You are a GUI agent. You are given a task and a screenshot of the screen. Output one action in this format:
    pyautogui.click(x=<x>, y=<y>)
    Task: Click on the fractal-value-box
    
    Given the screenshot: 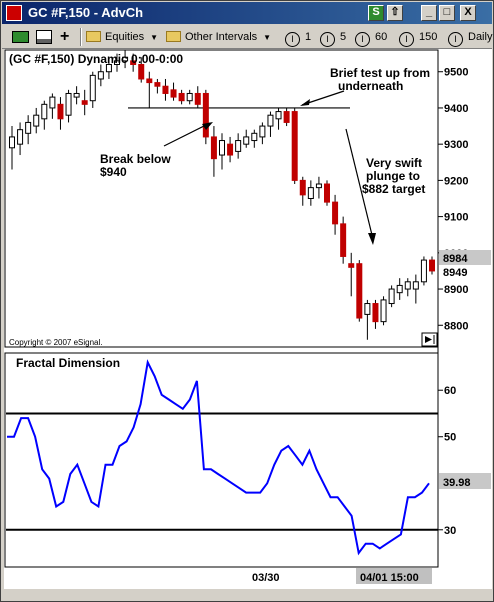 What is the action you would take?
    pyautogui.click(x=465, y=481)
    